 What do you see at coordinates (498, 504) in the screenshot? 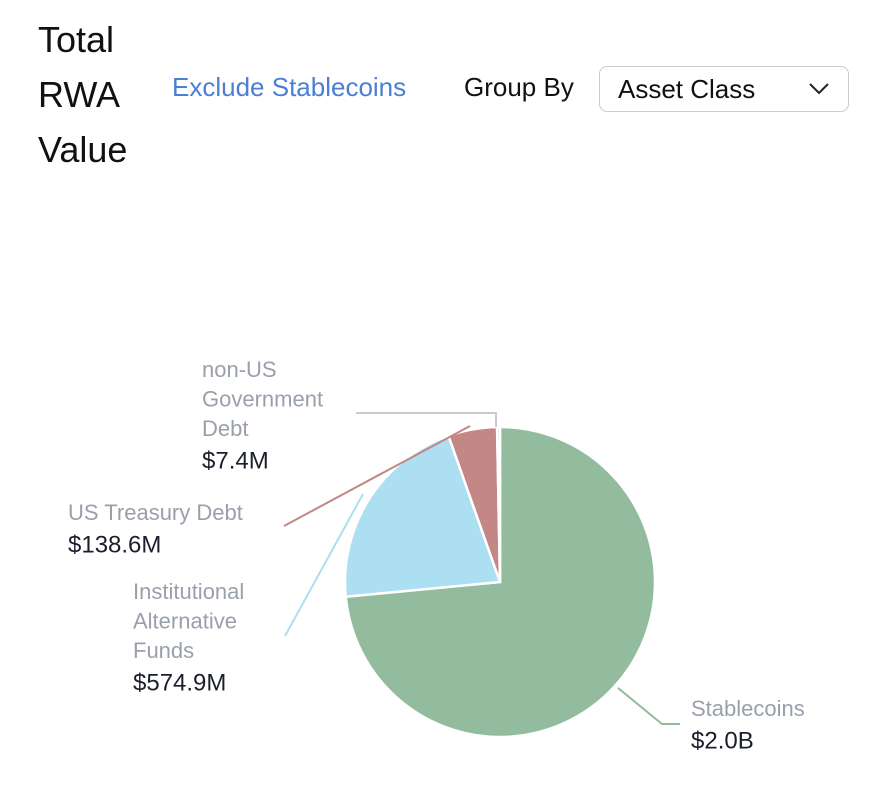
I see `pie-slice-non-us-government-debt` at bounding box center [498, 504].